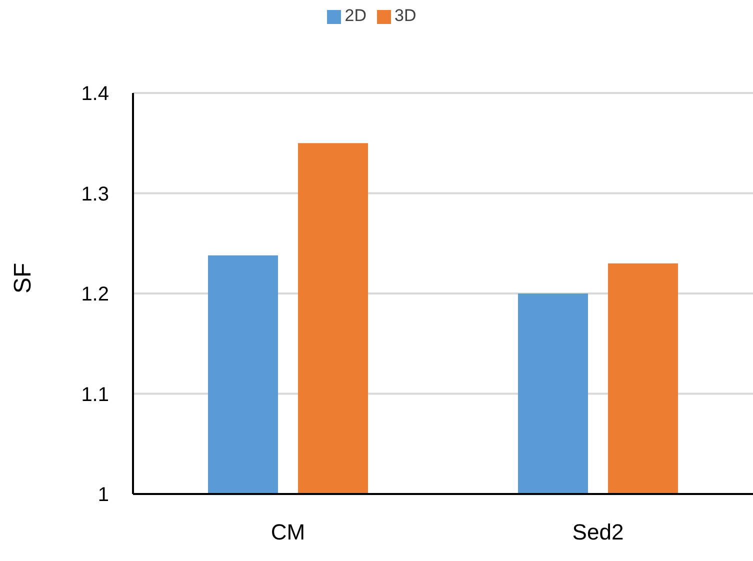 The height and width of the screenshot is (561, 753). Describe the element at coordinates (288, 532) in the screenshot. I see `x-tick-label: CM` at that location.